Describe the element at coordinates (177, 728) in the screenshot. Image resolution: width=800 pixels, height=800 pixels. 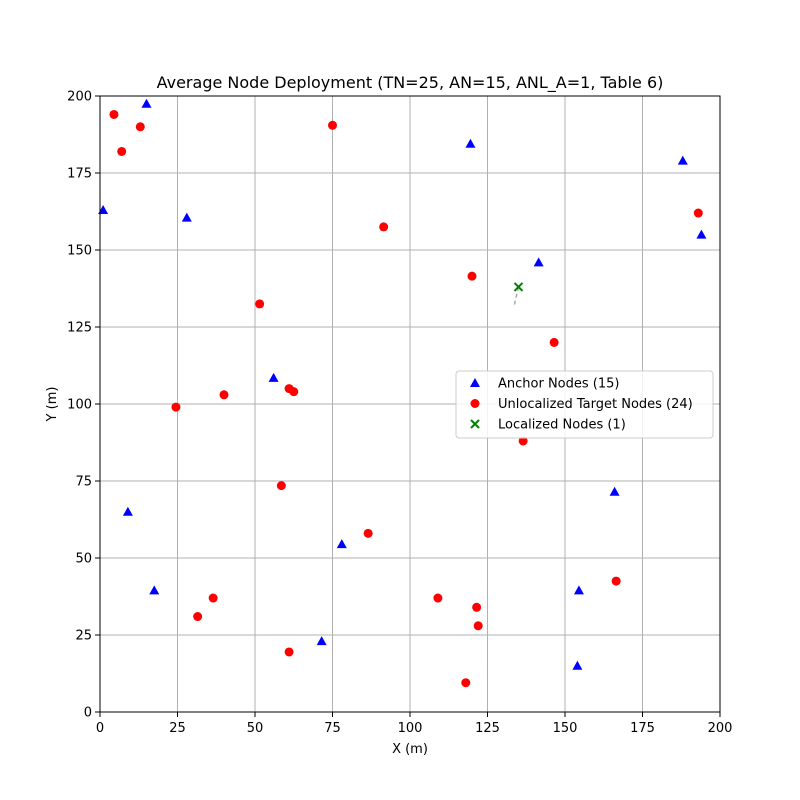
I see `x-tick-label: 25` at that location.